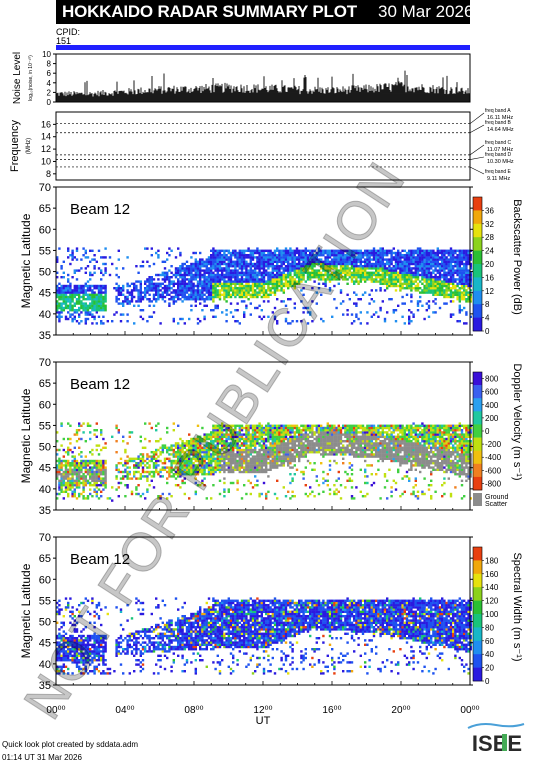 The width and height of the screenshot is (536, 762). What do you see at coordinates (492, 392) in the screenshot?
I see `colorbar-tick-label: 600` at bounding box center [492, 392].